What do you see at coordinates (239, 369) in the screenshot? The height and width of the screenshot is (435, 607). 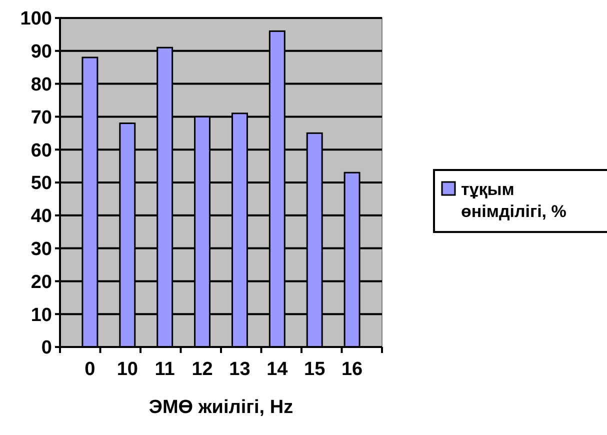 I see `x-tick-label: 13` at bounding box center [239, 369].